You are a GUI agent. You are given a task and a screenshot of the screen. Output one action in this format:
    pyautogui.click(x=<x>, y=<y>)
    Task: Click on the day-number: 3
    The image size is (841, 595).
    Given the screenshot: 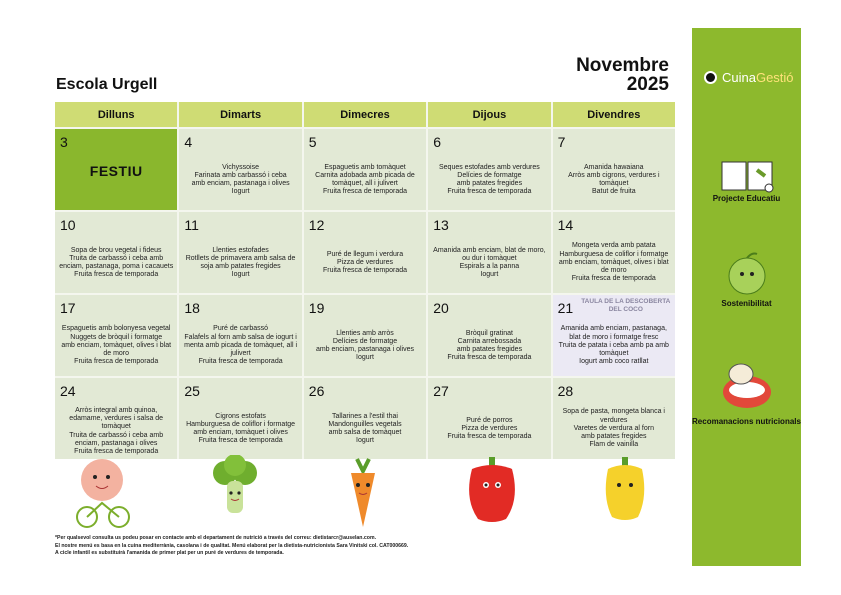 What is the action you would take?
    pyautogui.click(x=64, y=142)
    